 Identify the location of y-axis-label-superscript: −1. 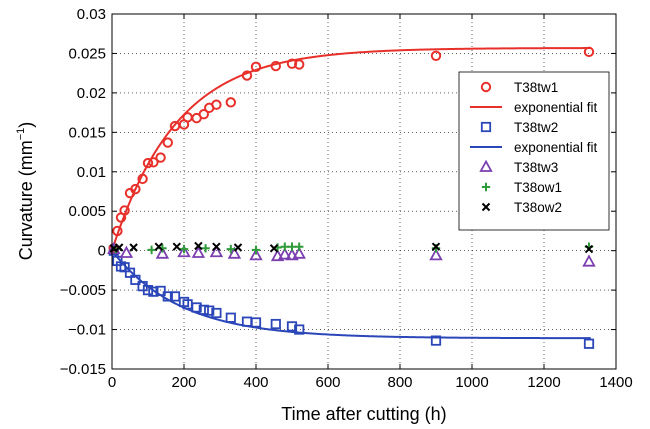
(21, 134).